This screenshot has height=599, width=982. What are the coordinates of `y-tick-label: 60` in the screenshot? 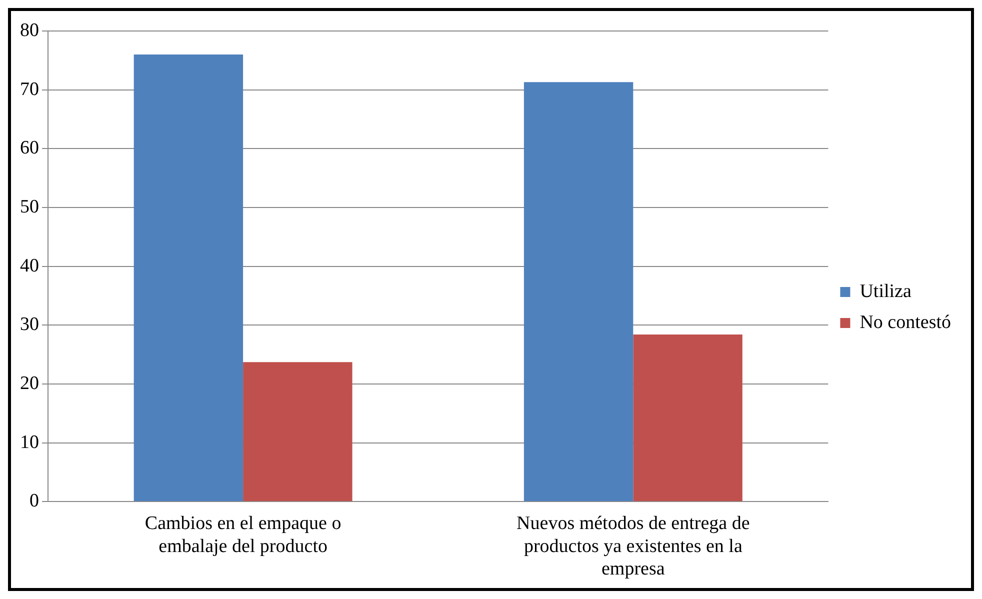 It's located at (29, 148).